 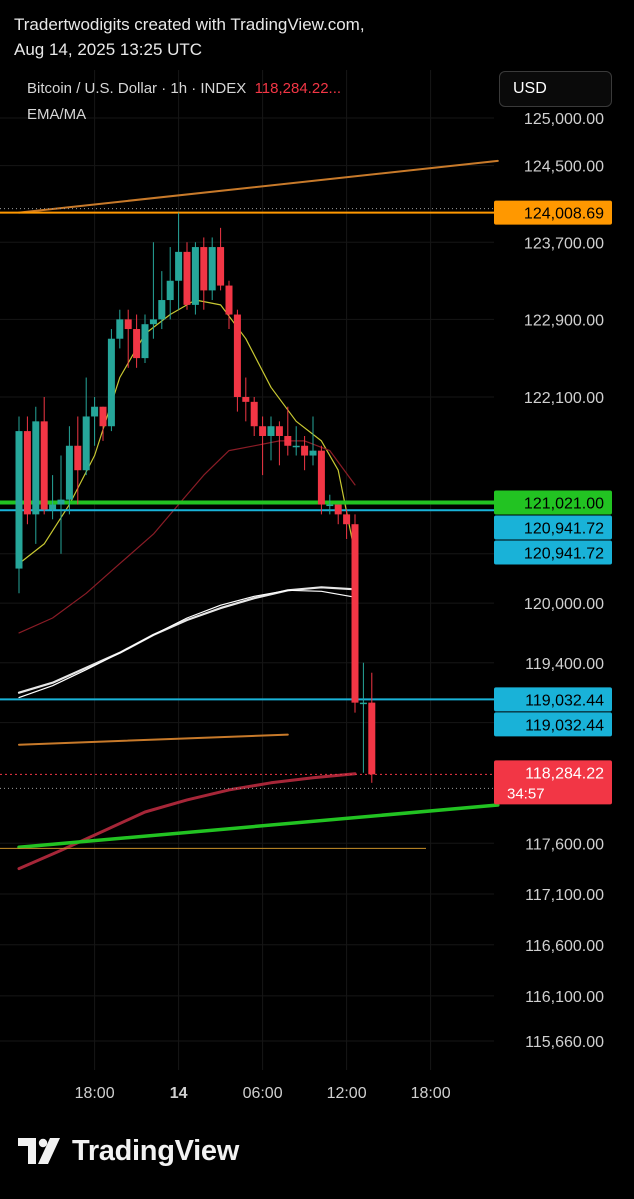 What do you see at coordinates (564, 773) in the screenshot?
I see `last-price-label: 118,284.22` at bounding box center [564, 773].